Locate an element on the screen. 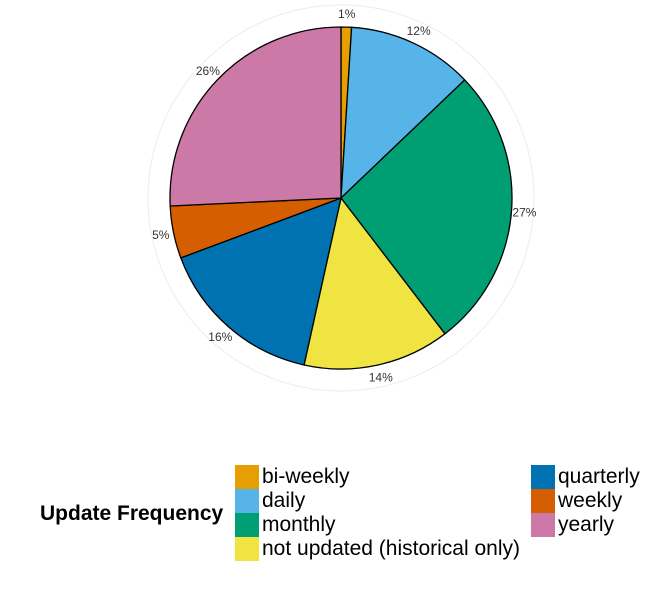 The width and height of the screenshot is (650, 600). legend-swatch-yearly is located at coordinates (543, 525).